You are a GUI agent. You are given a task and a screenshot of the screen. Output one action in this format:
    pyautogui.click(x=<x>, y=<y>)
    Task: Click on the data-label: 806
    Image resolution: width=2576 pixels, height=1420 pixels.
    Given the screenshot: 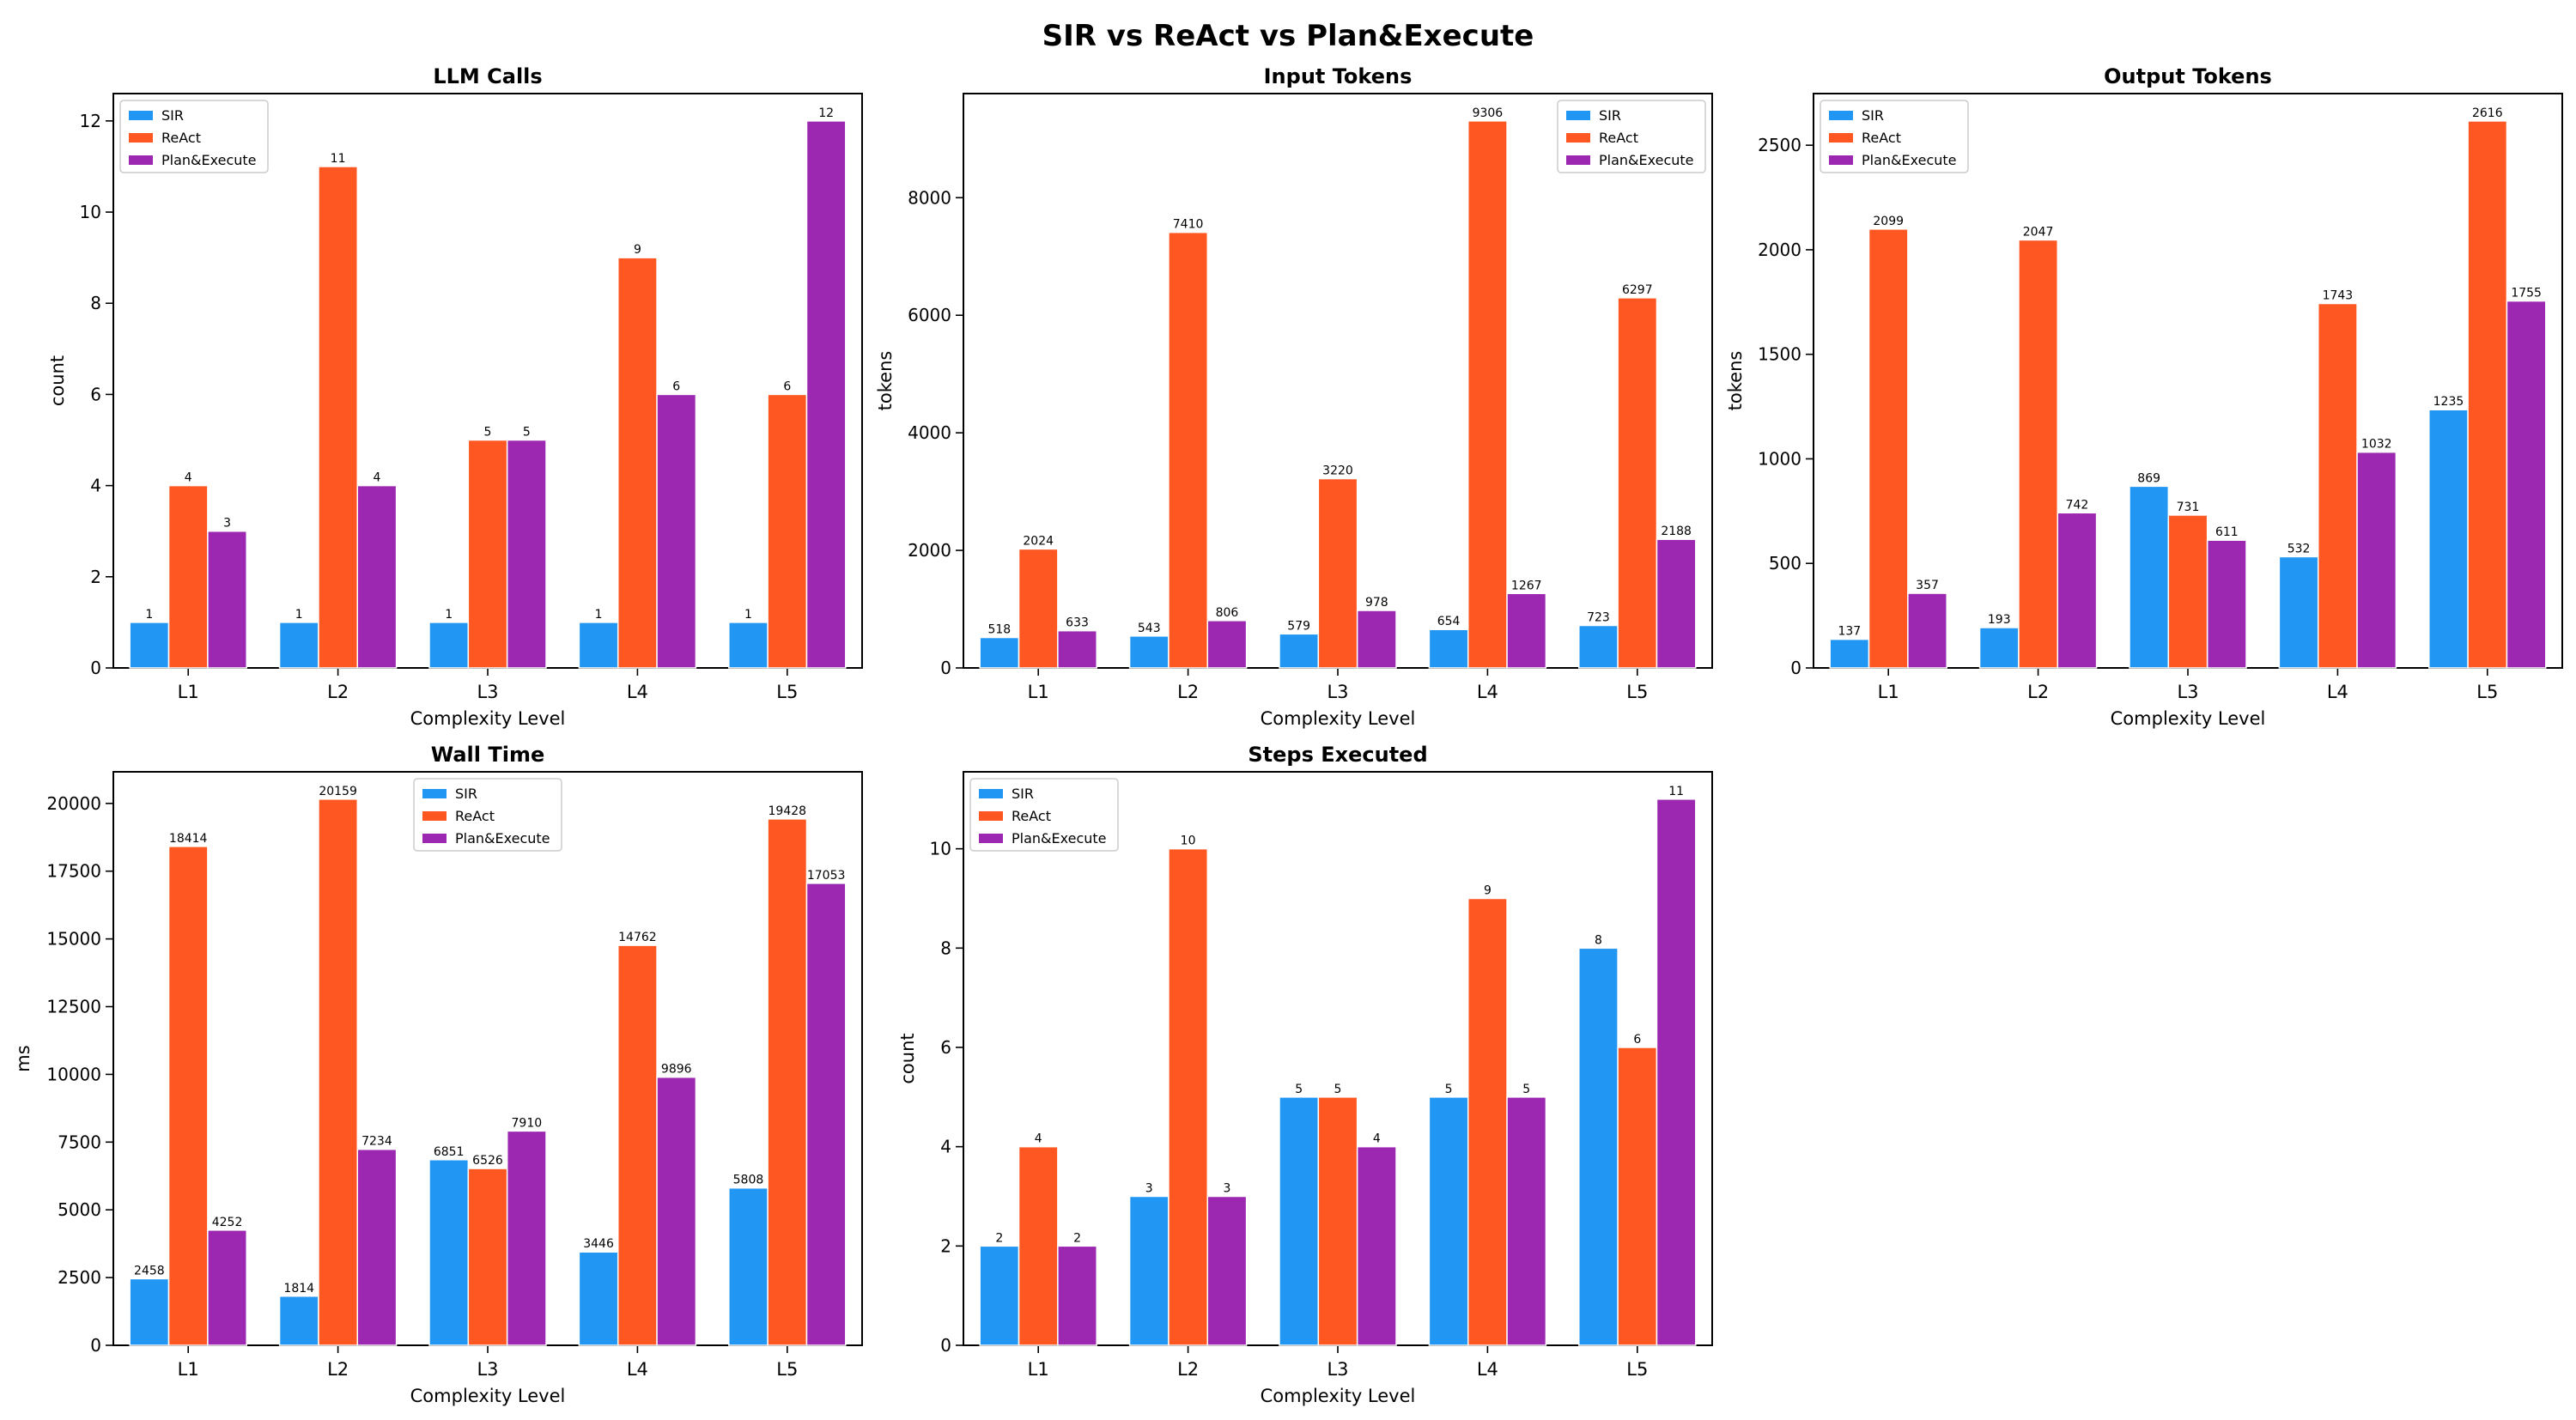 What is the action you would take?
    pyautogui.click(x=1228, y=613)
    